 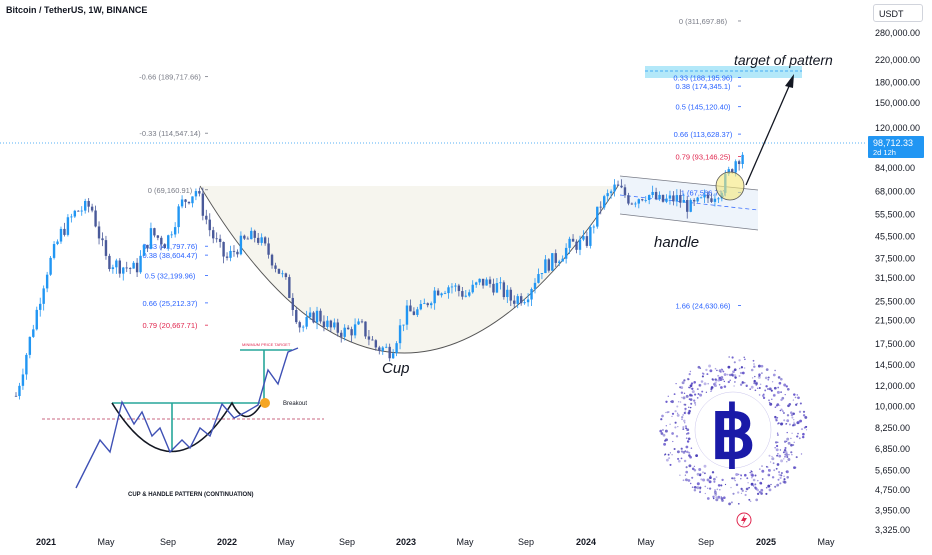 What do you see at coordinates (892, 530) in the screenshot?
I see `y-tick-label: 3,325.00` at bounding box center [892, 530].